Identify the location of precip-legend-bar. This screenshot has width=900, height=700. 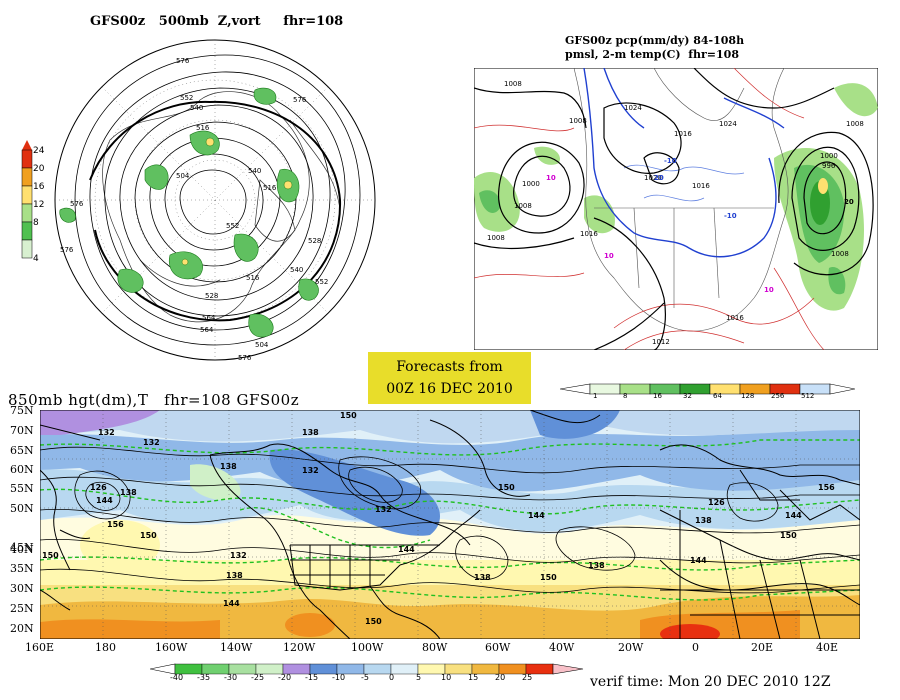
(707, 389).